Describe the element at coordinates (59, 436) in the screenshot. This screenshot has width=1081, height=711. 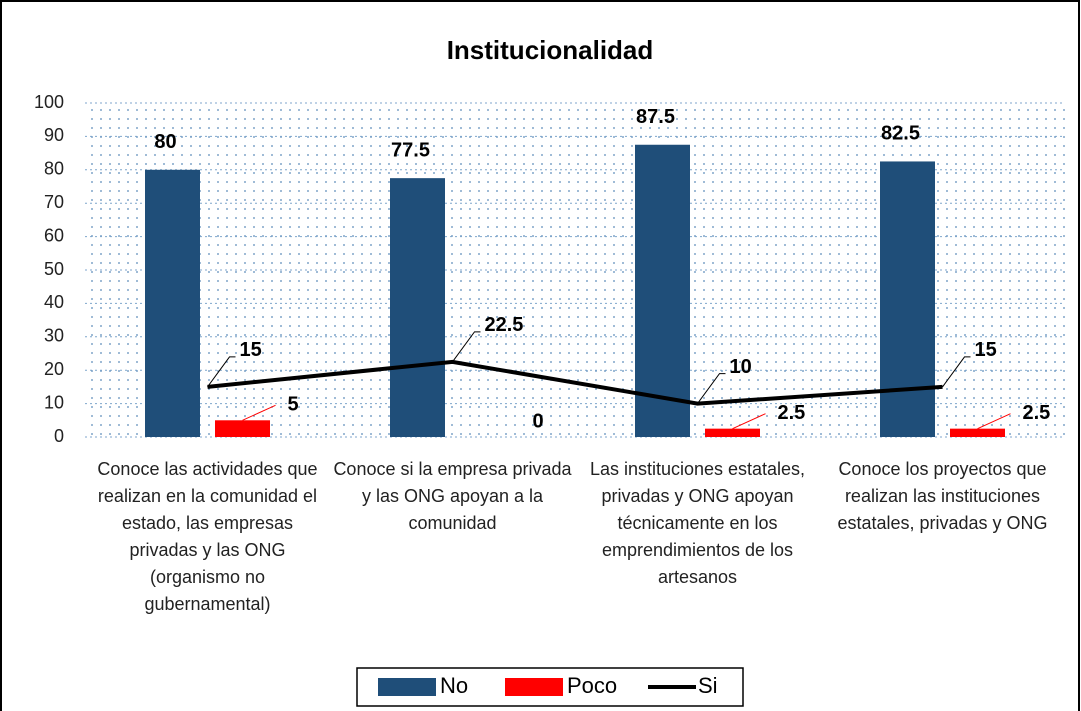
I see `y-tick-label: 0` at that location.